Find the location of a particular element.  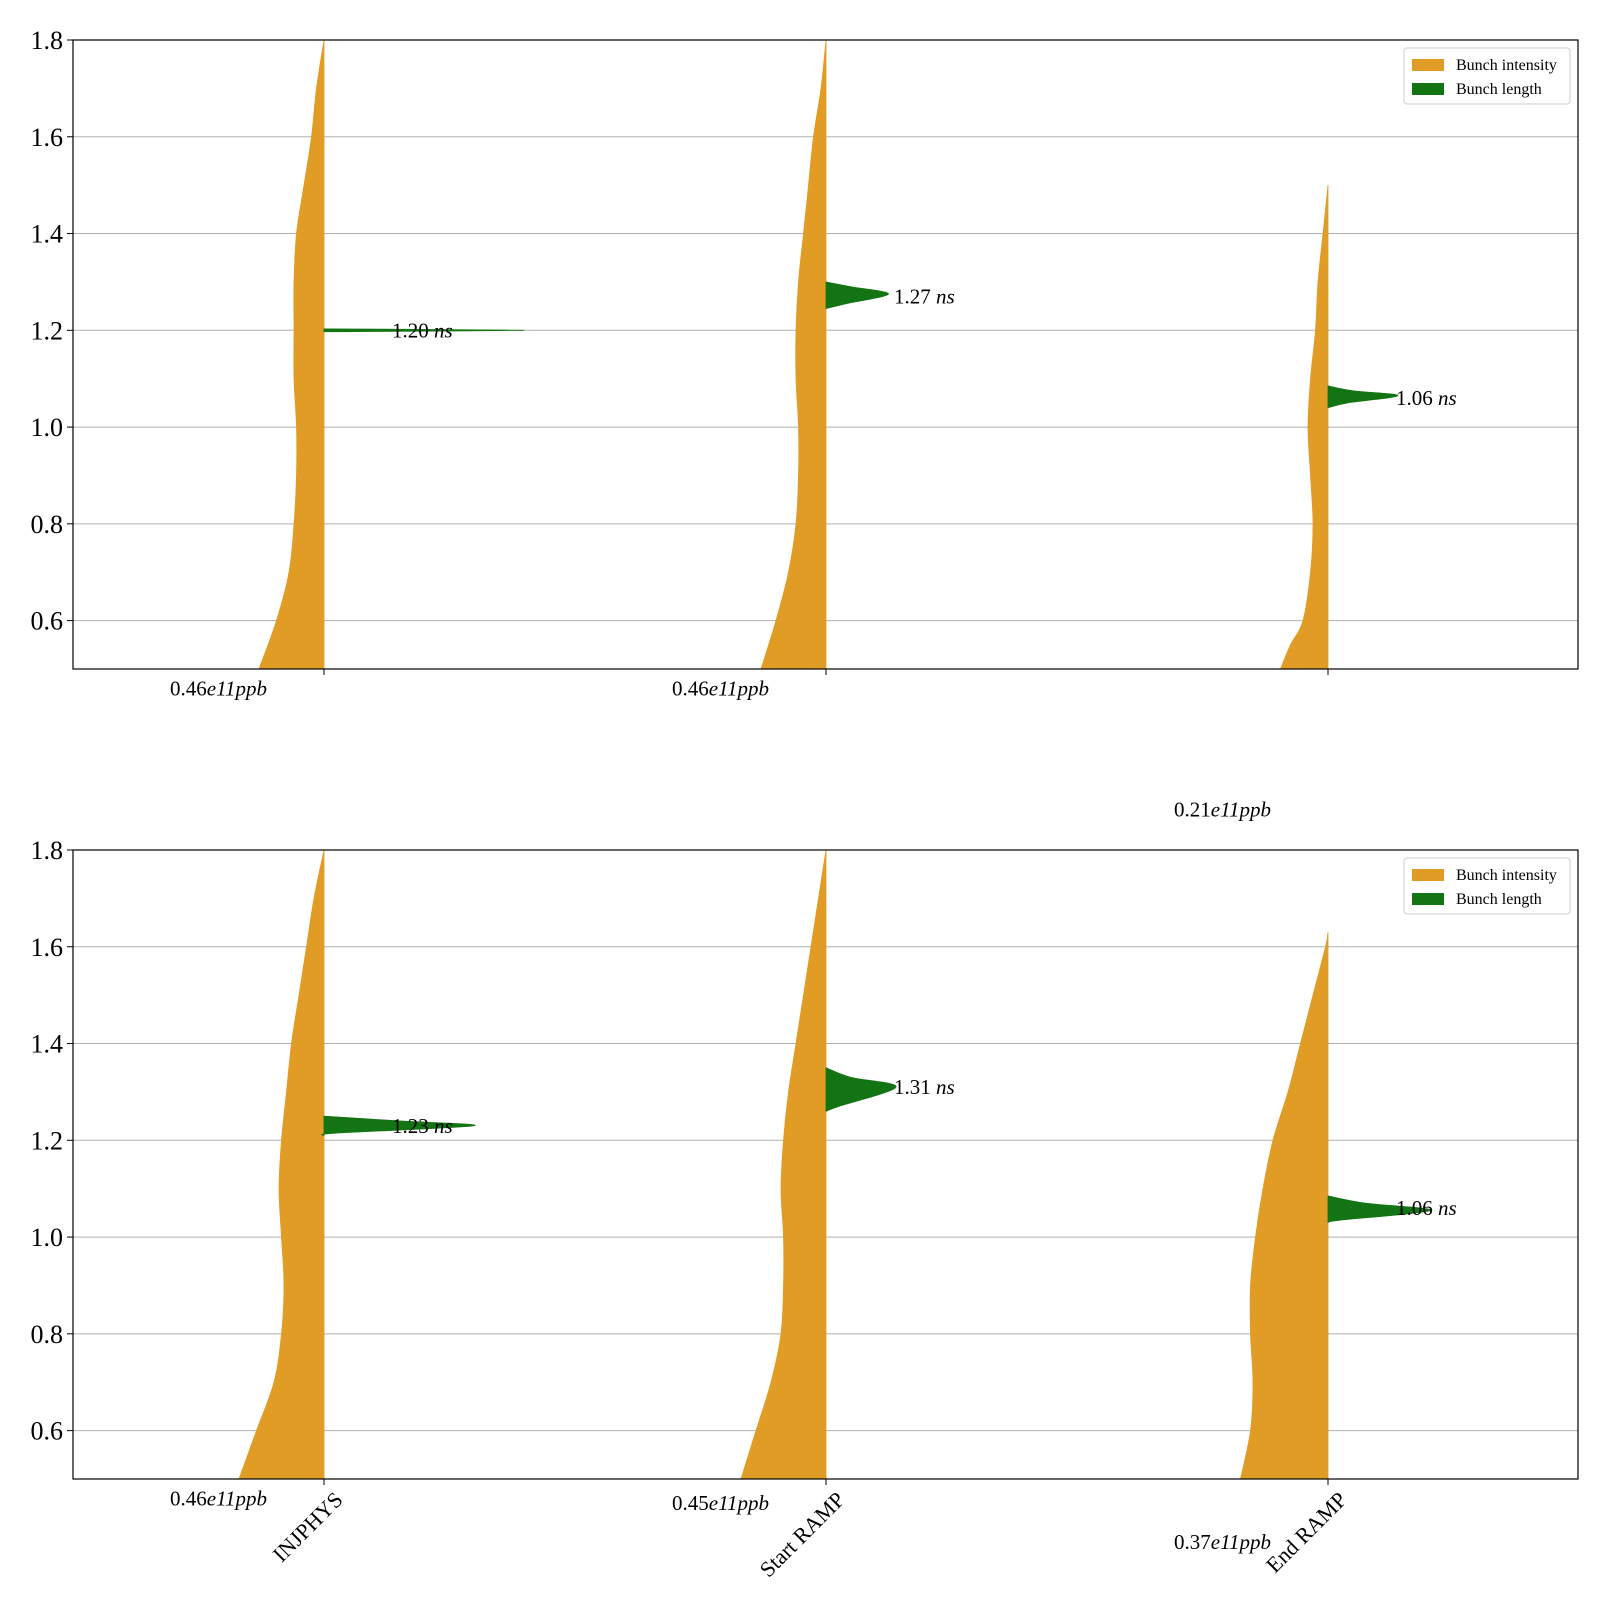

bunch-intensity-label: 0.37e11ppb is located at coordinates (1222, 1542).